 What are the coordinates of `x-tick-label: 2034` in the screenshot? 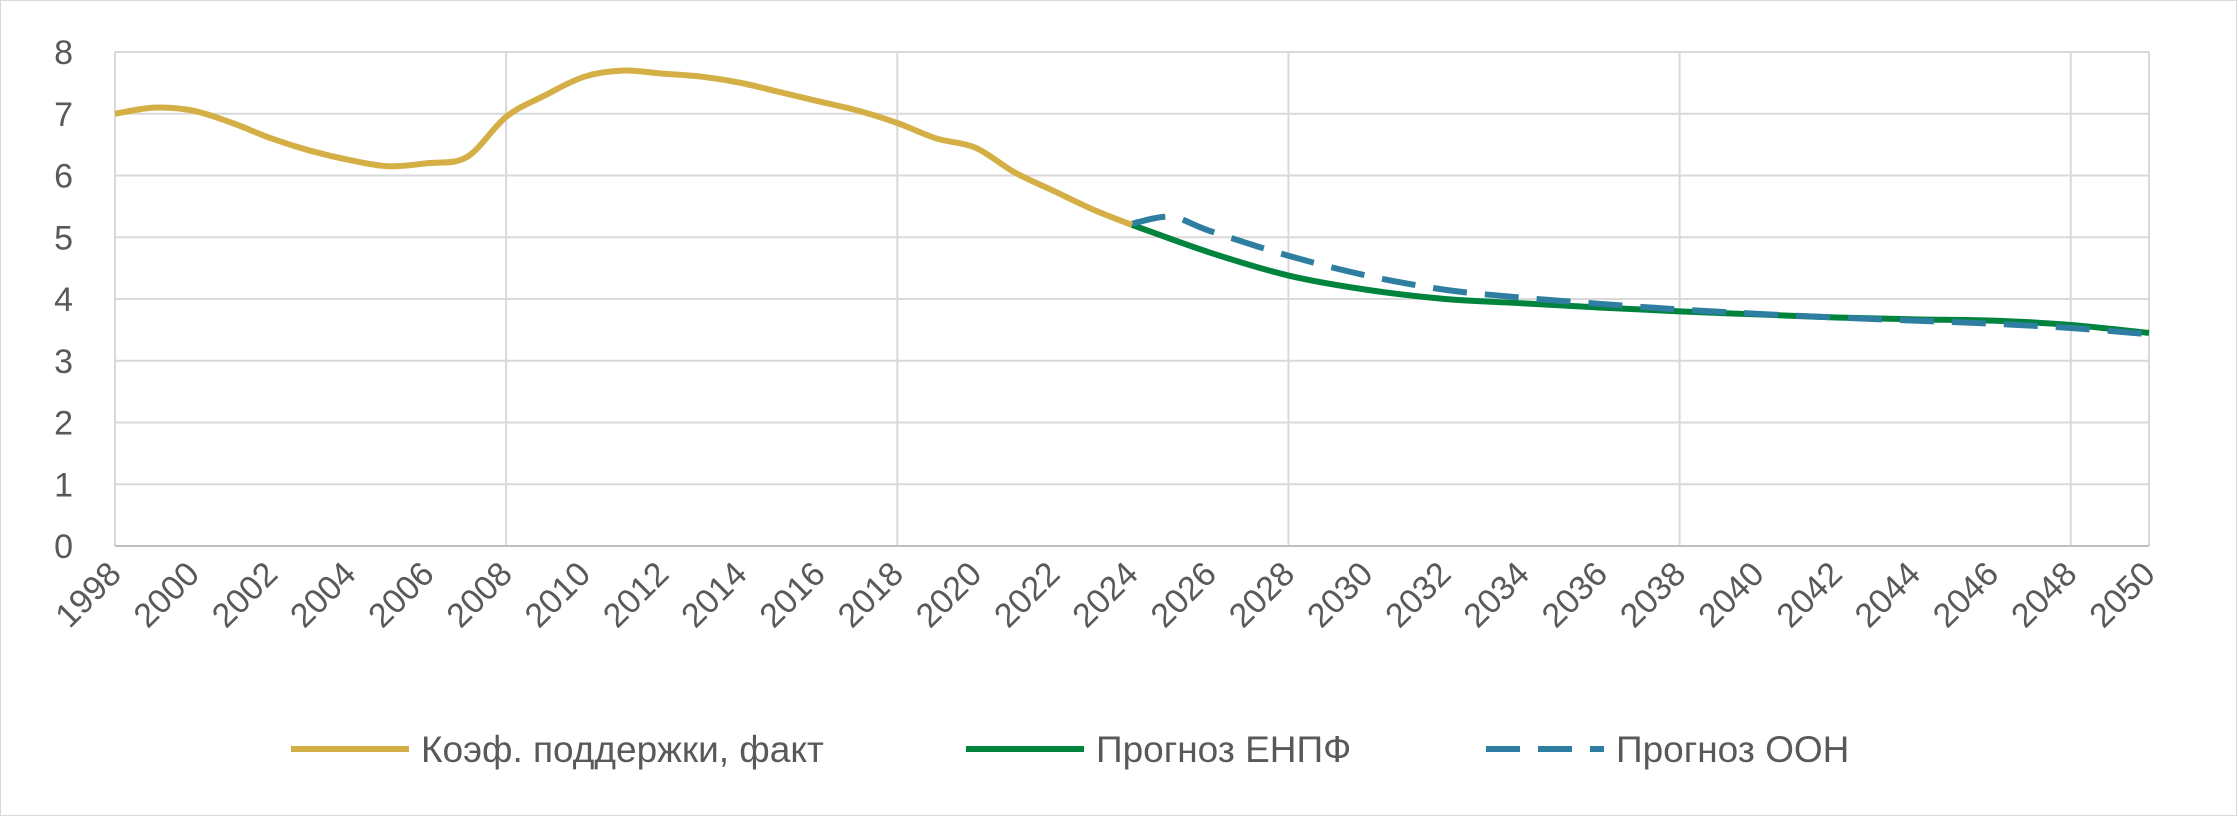 It's located at (1496, 595).